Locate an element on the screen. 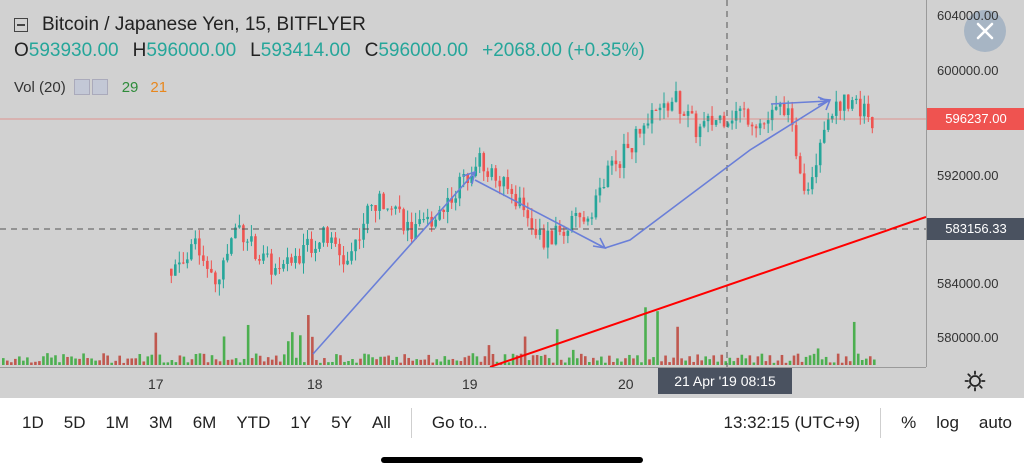 The image size is (1024, 473). ohlc-low-key: L is located at coordinates (255, 50).